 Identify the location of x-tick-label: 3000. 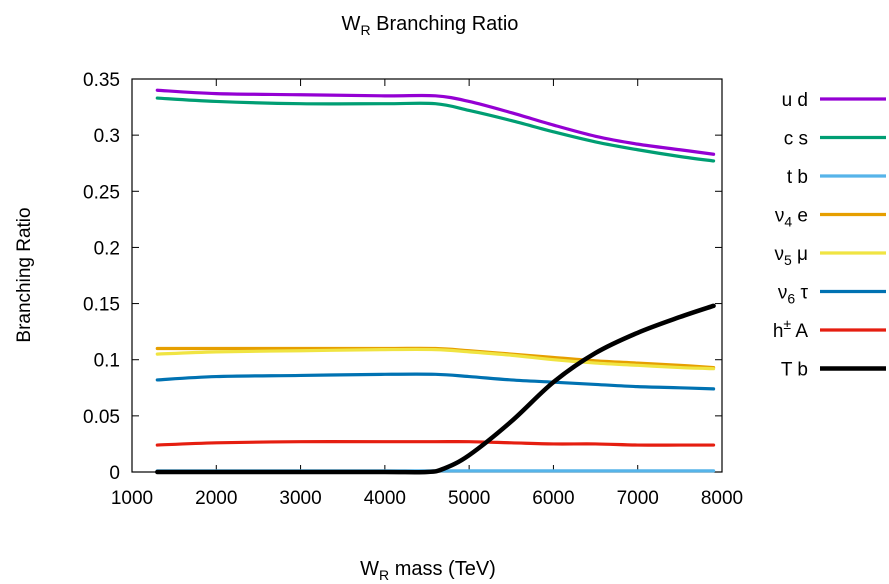
(300, 498).